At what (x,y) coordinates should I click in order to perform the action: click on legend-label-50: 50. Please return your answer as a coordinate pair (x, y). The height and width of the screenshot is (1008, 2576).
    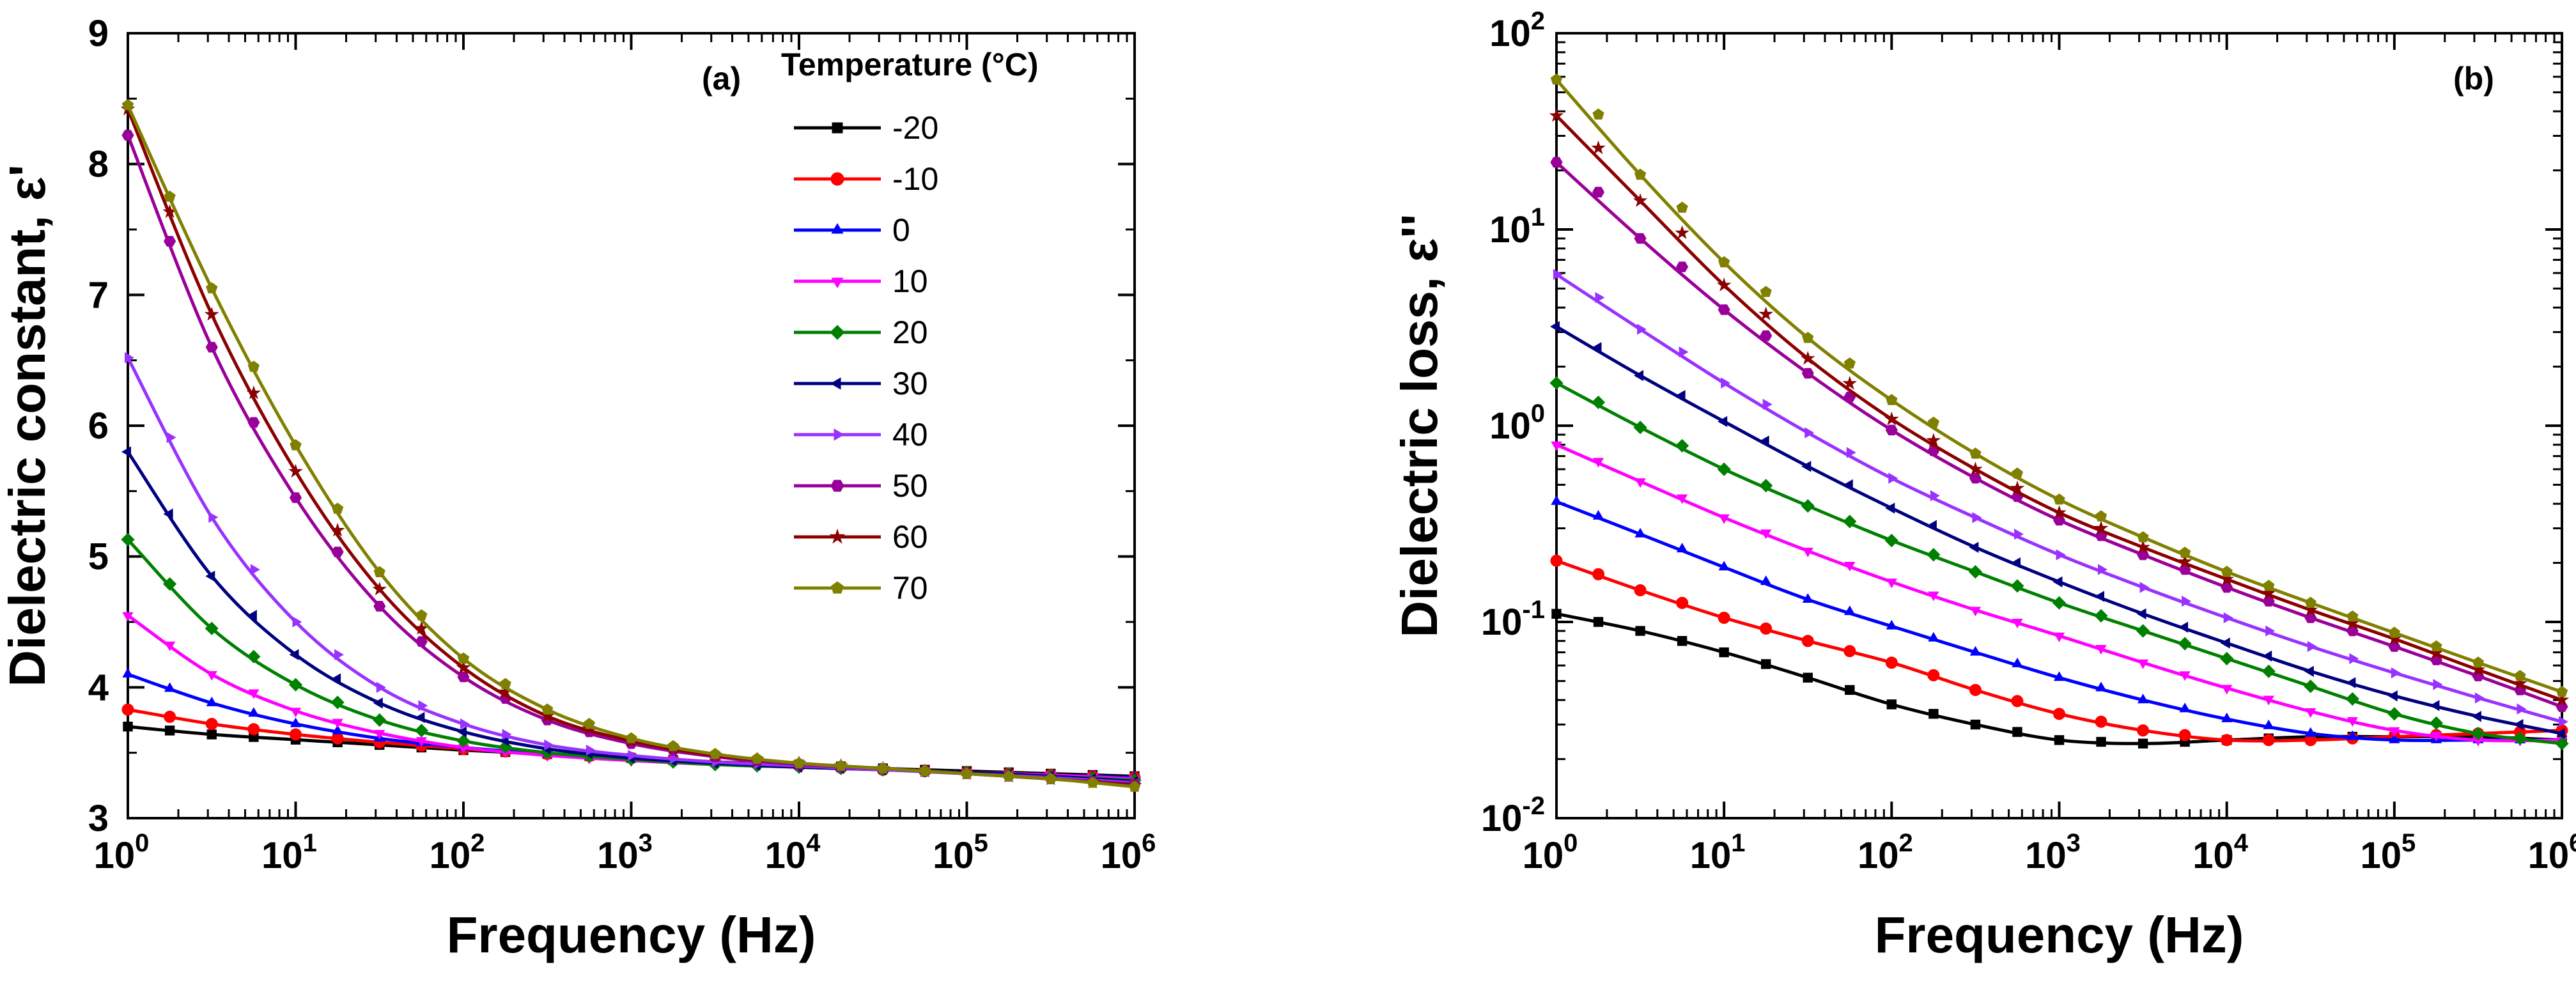
    Looking at the image, I should click on (910, 486).